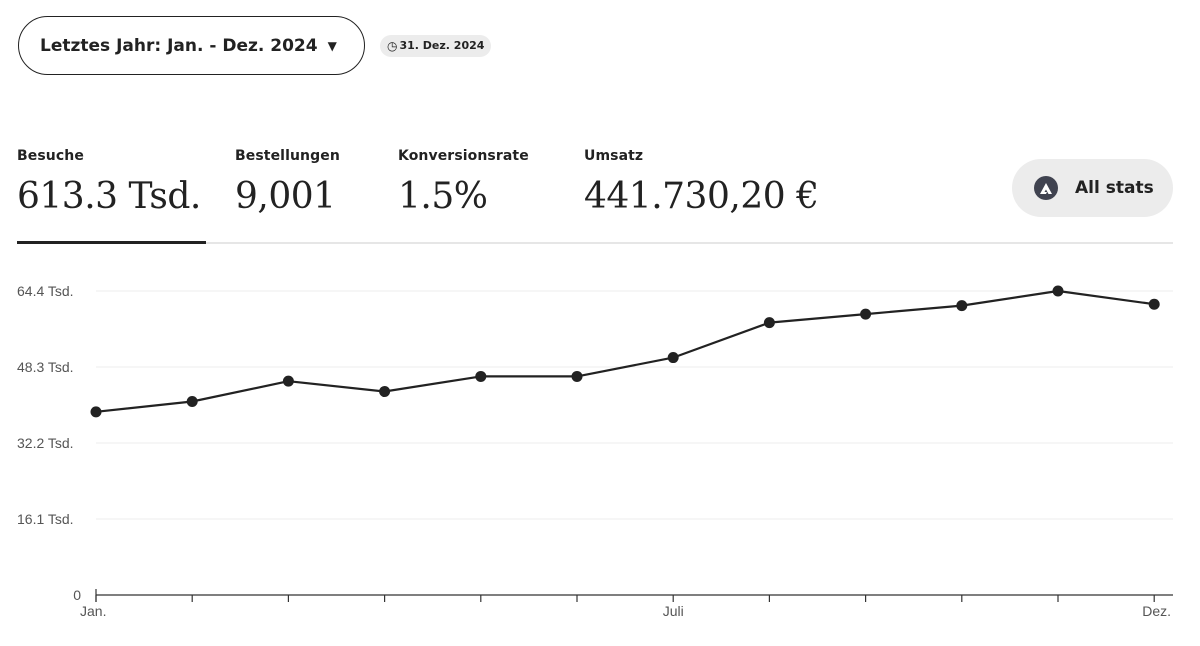 This screenshot has height=646, width=1200. What do you see at coordinates (285, 196) in the screenshot?
I see `stat-value: 9,001` at bounding box center [285, 196].